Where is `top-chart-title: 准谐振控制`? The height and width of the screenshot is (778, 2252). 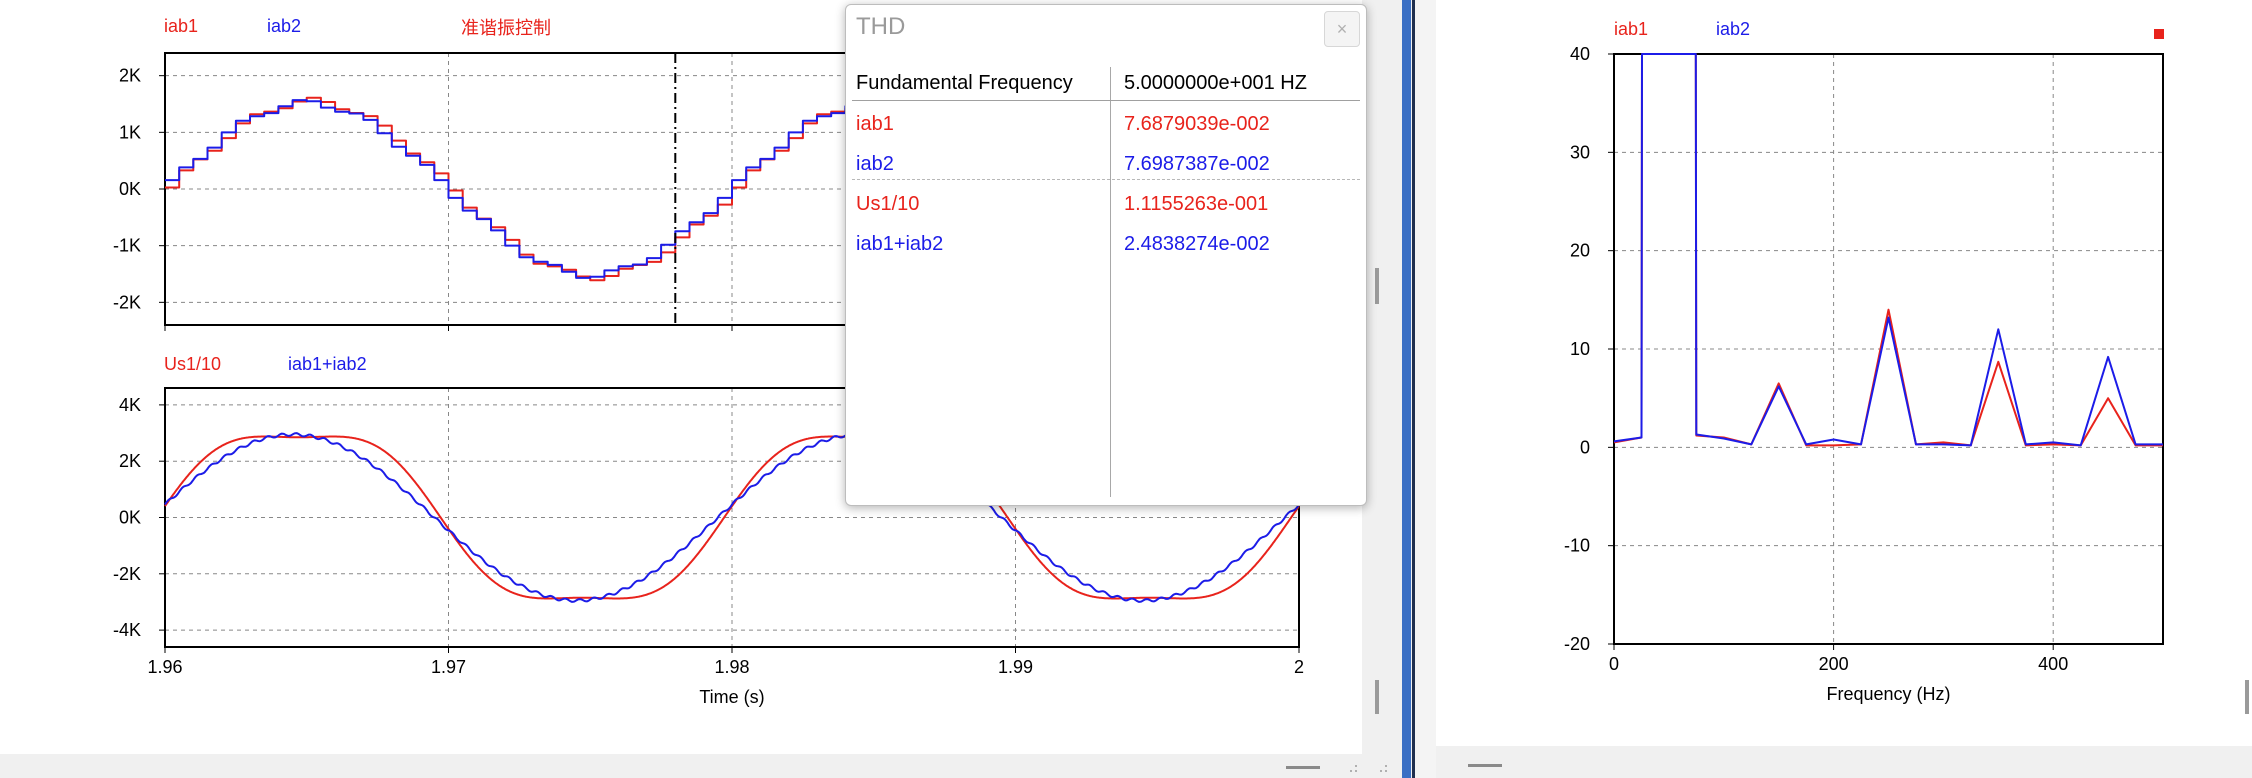 top-chart-title: 准谐振控制 is located at coordinates (506, 28).